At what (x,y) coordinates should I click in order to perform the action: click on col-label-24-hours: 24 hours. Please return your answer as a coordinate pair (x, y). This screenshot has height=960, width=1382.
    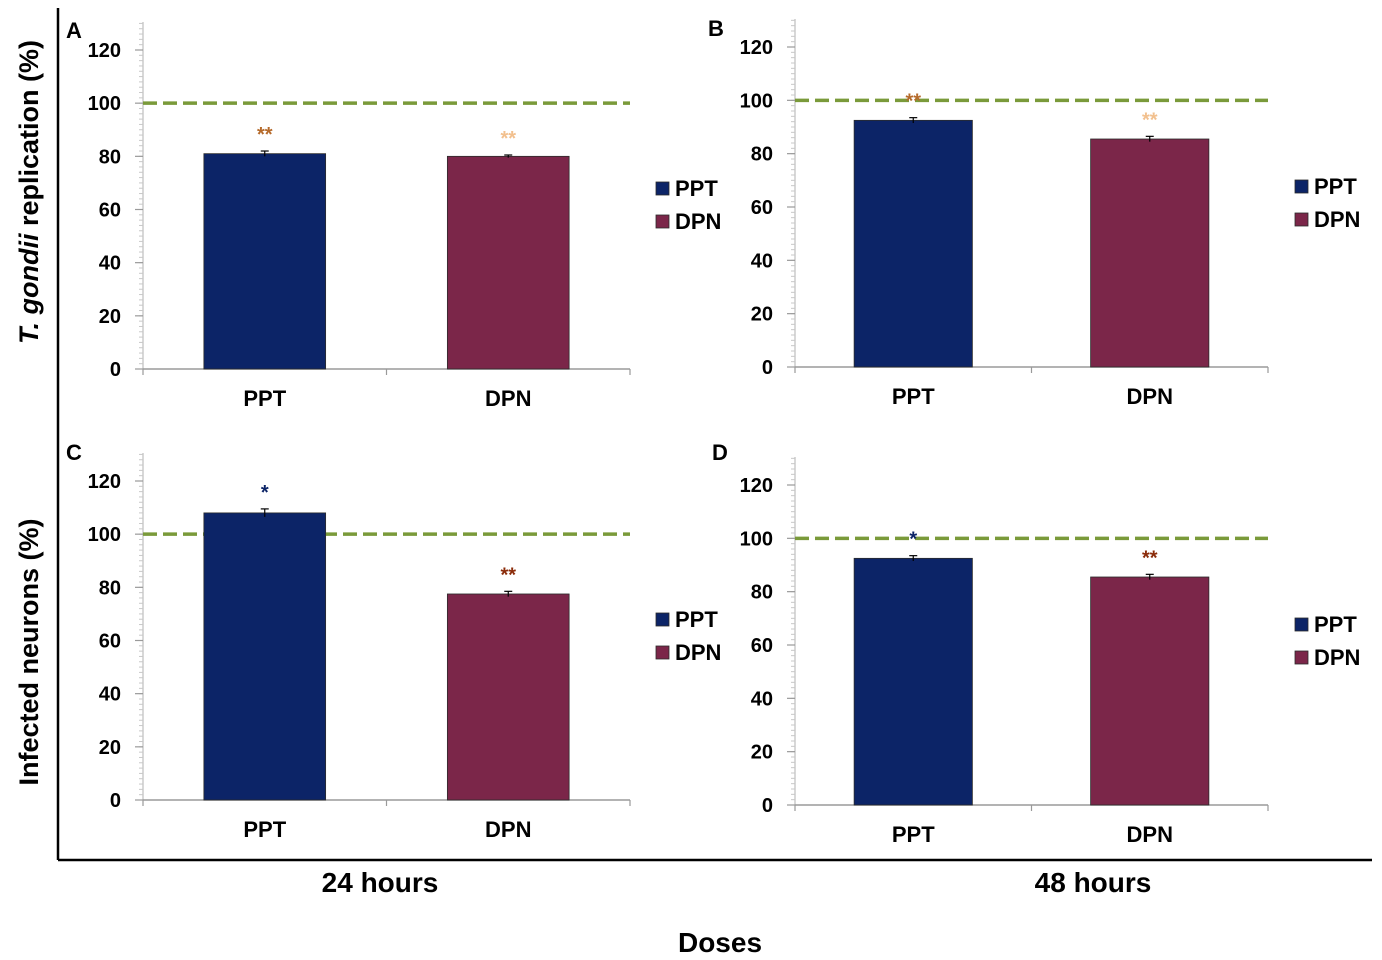
    Looking at the image, I should click on (380, 882).